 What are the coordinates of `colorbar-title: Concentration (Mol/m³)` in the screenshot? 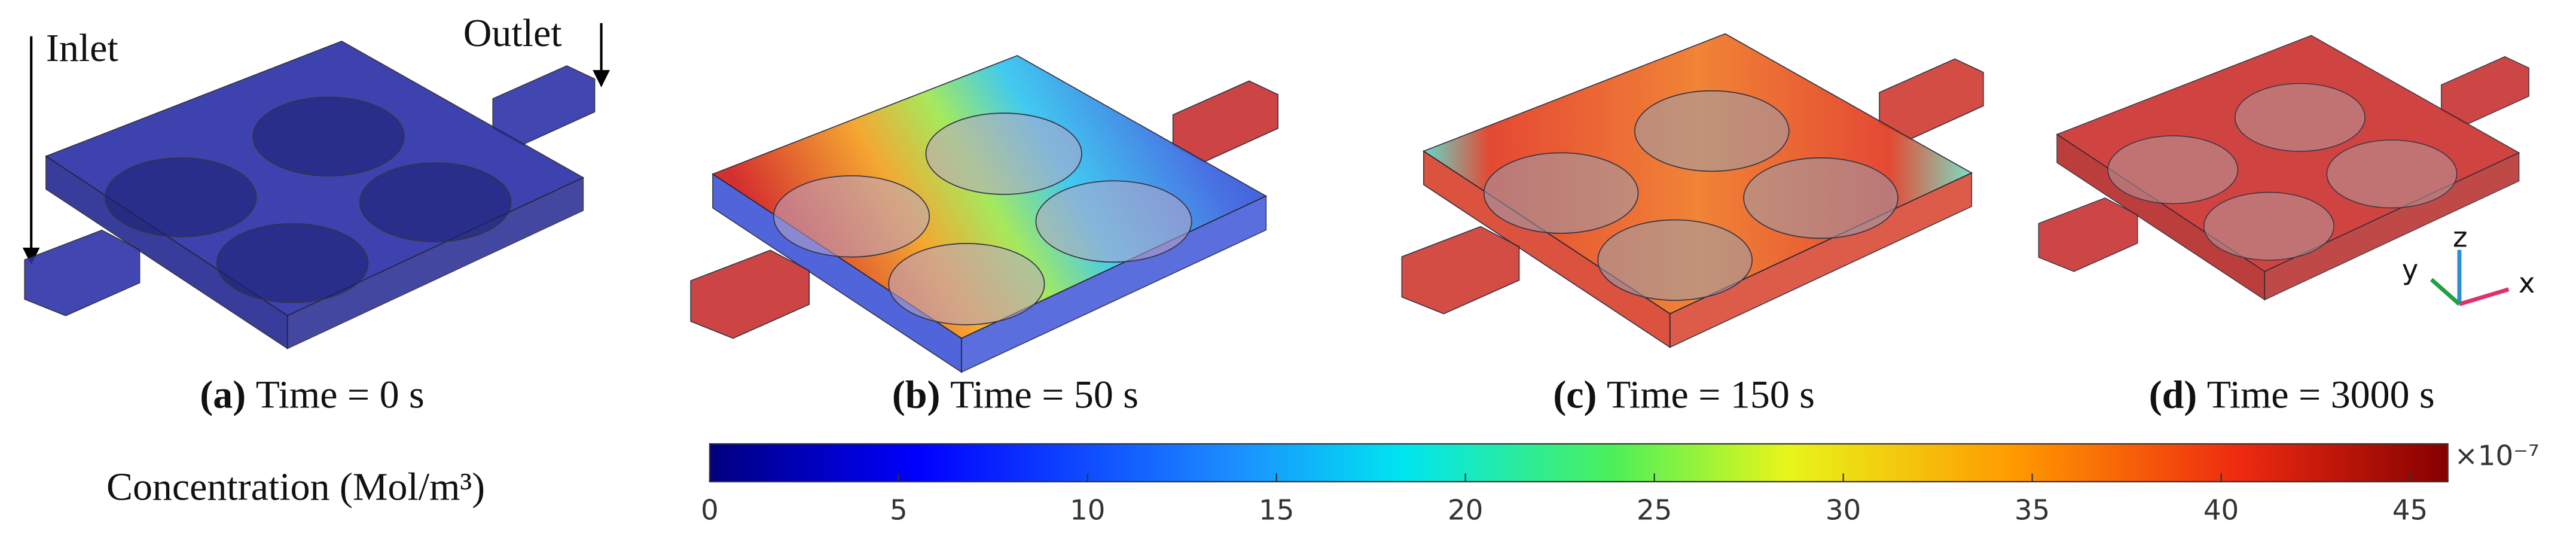 It's located at (295, 486).